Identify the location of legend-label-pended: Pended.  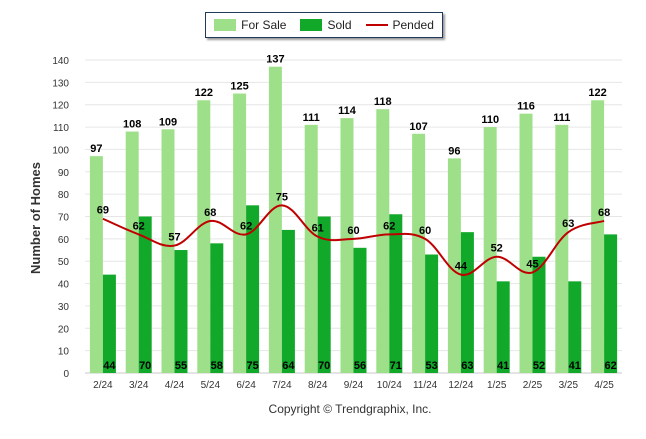
(413, 25).